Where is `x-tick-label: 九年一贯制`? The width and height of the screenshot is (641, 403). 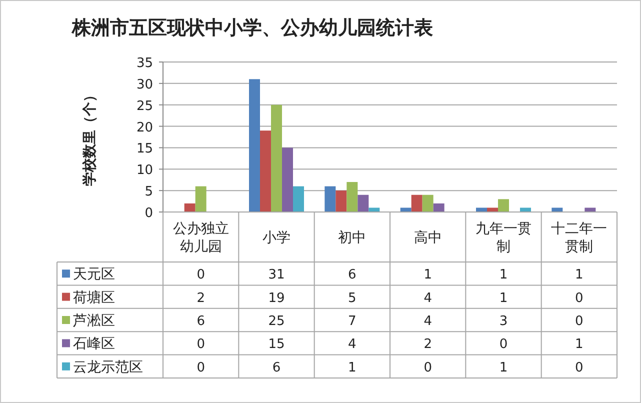
x-tick-label: 九年一贯制 is located at coordinates (504, 238).